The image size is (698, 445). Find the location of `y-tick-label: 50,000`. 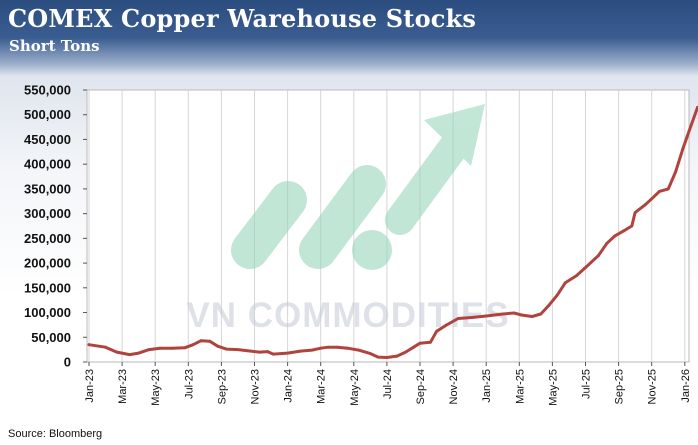

y-tick-label: 50,000 is located at coordinates (51, 337).